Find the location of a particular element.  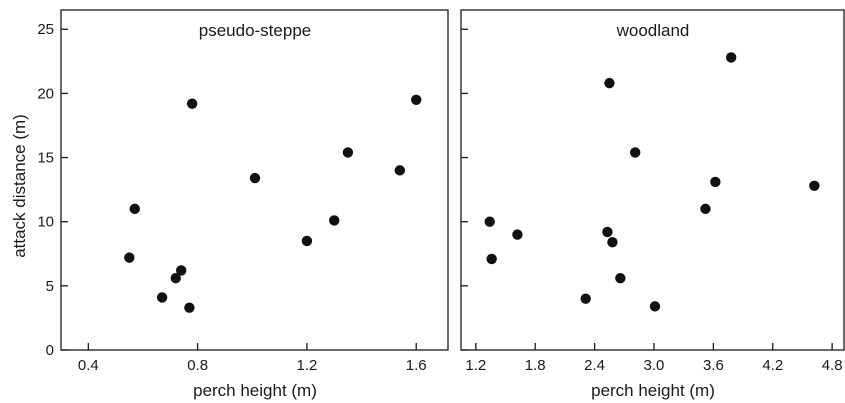

x-tick-label: 3.0 is located at coordinates (654, 365).